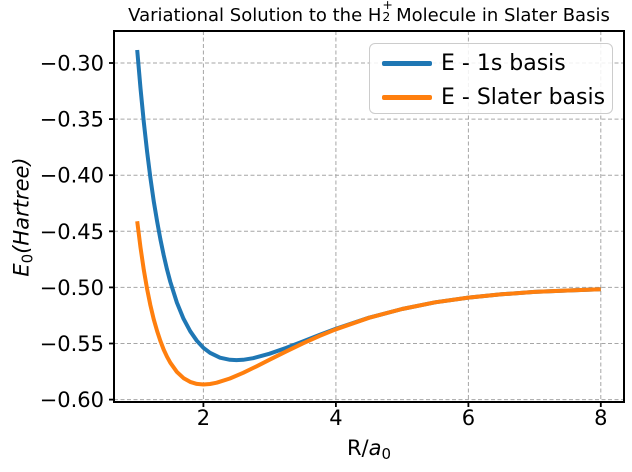  What do you see at coordinates (375, 448) in the screenshot?
I see `x-axis-label-var: a` at bounding box center [375, 448].